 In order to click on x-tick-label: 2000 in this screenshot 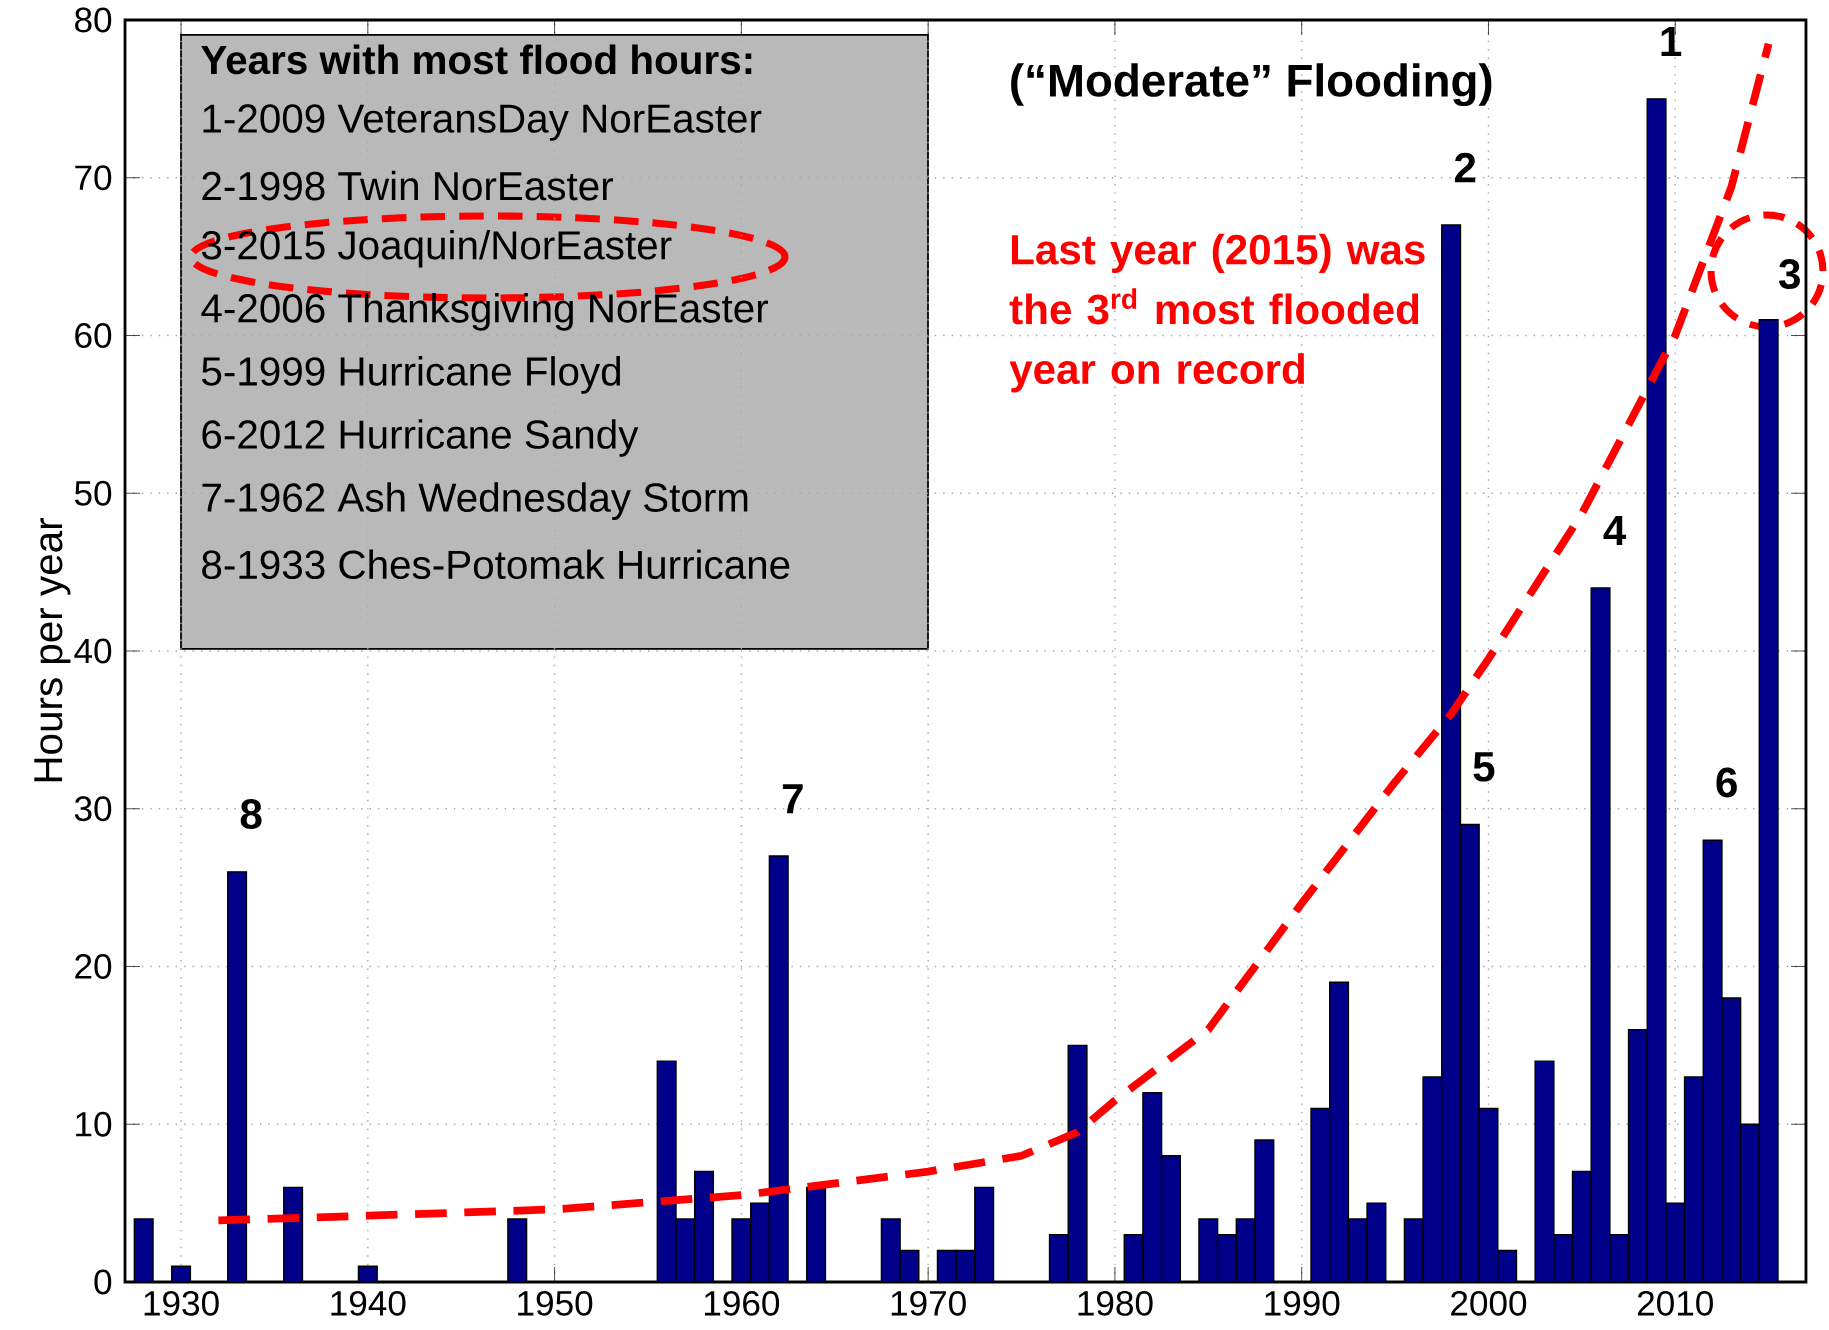, I will do `click(1489, 1303)`.